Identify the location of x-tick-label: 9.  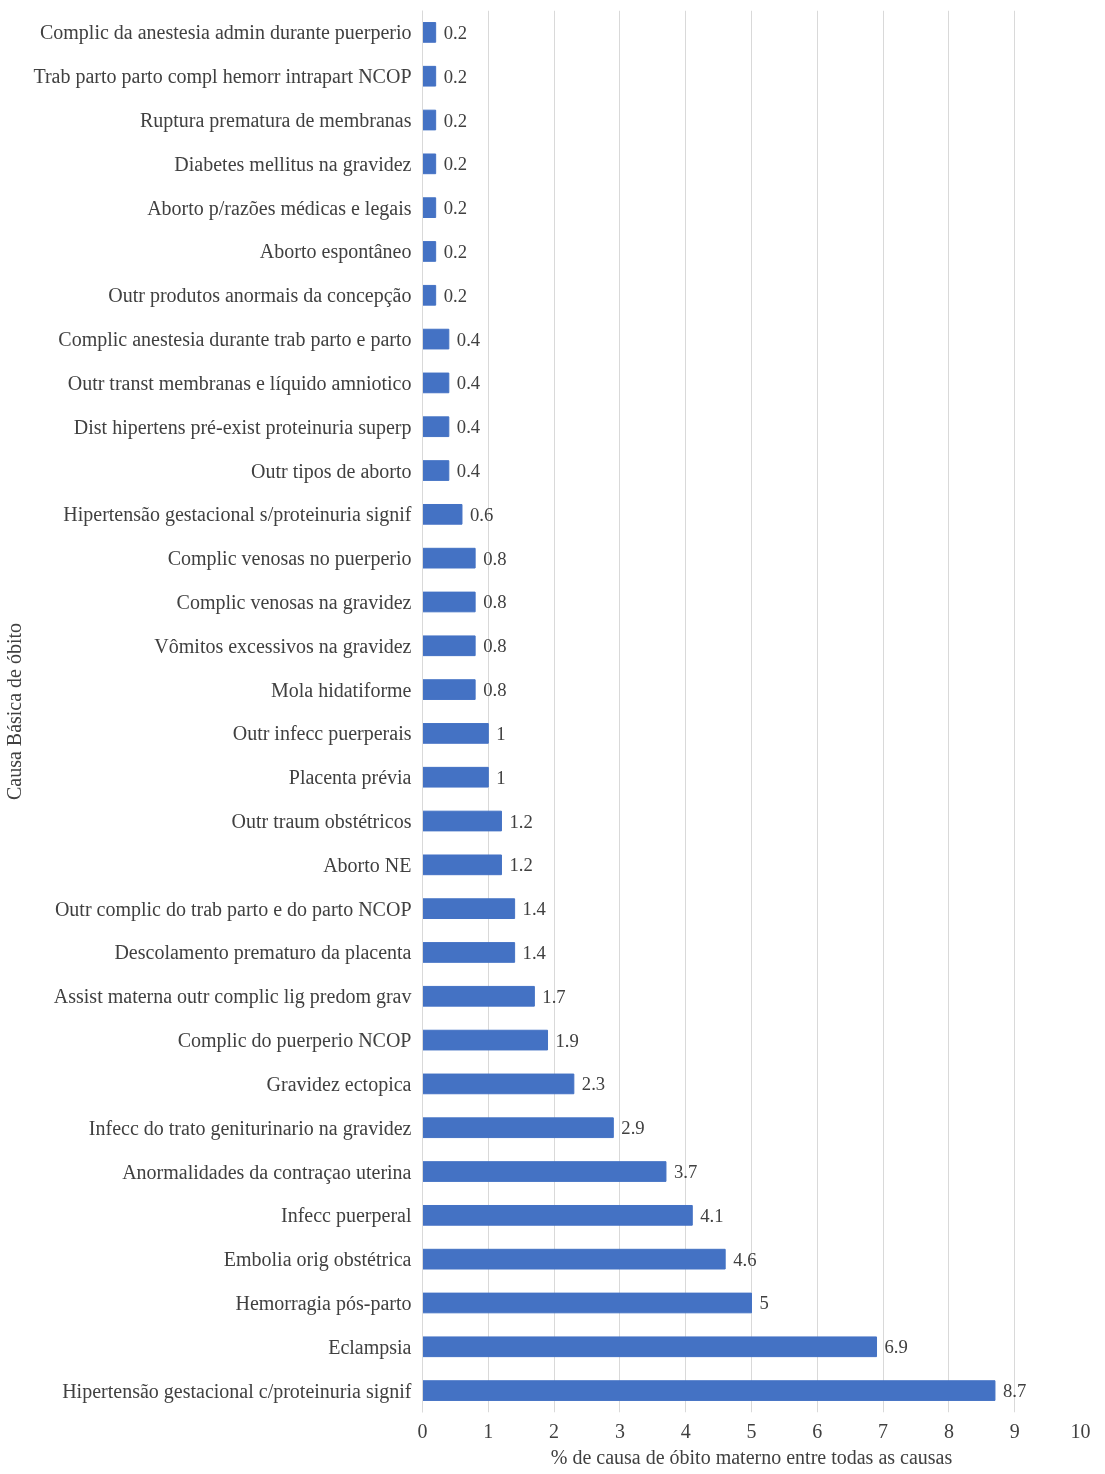
(1014, 1430).